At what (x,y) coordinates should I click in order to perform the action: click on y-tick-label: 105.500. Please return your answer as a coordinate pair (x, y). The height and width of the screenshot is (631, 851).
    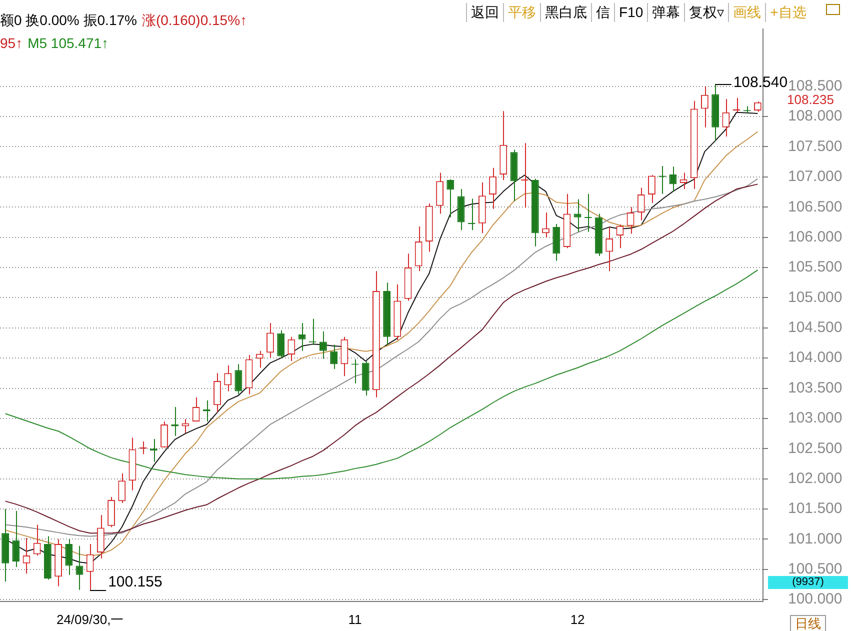
    Looking at the image, I should click on (815, 267).